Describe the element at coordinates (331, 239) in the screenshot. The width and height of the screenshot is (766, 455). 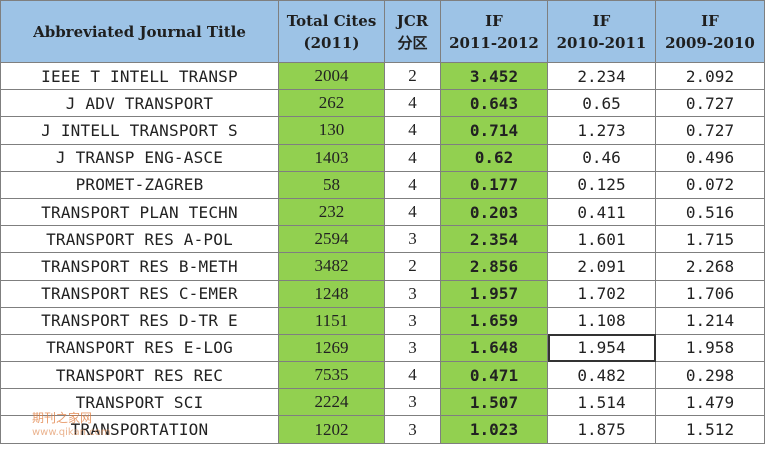
I see `cell-total-cites: 2594` at that location.